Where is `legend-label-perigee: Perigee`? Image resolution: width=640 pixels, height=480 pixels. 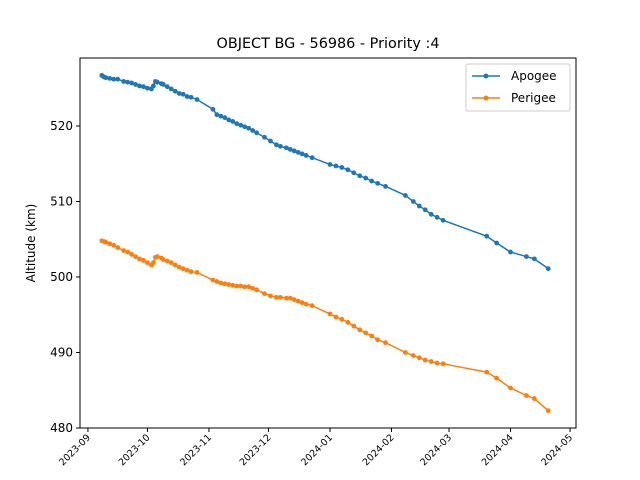 legend-label-perigee: Perigee is located at coordinates (533, 98).